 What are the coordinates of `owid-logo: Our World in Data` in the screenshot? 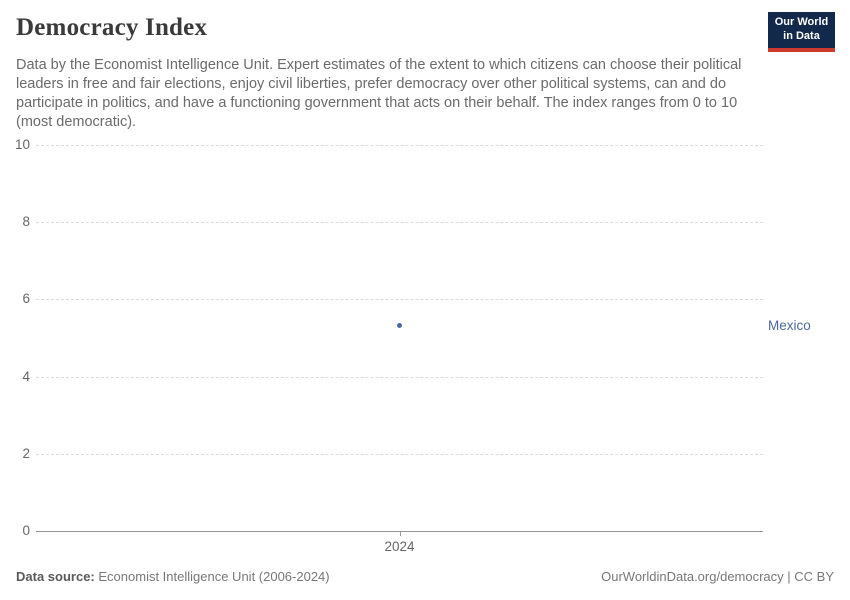 It's located at (801, 32).